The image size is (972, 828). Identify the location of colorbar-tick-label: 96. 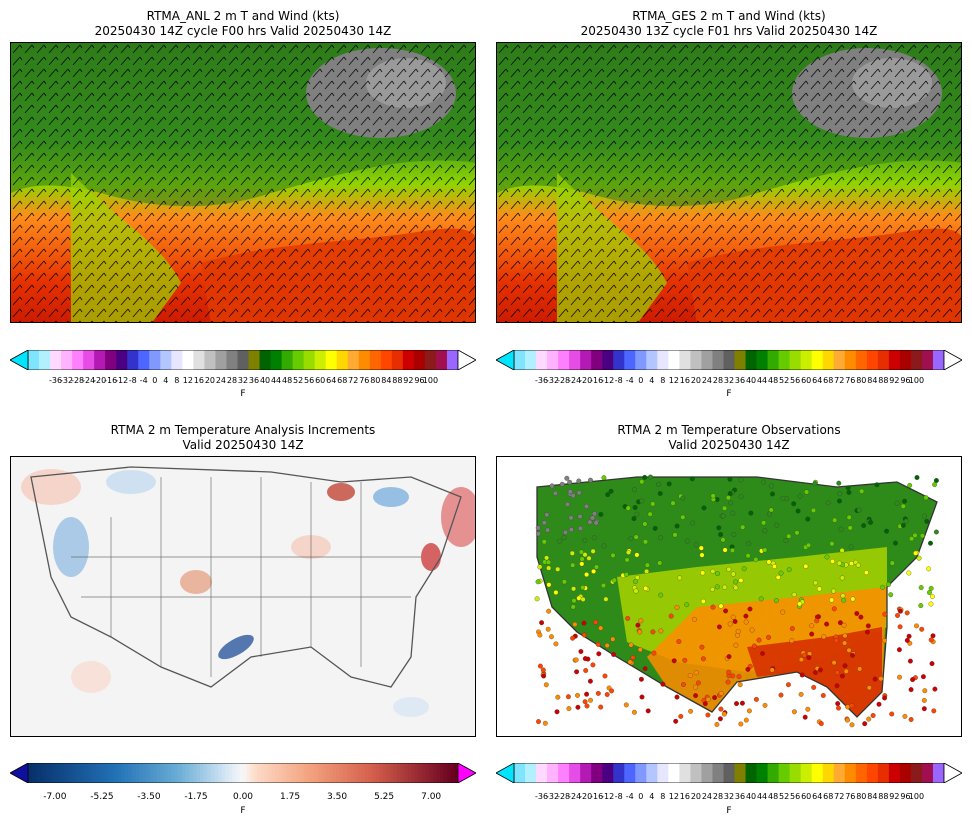
(905, 380).